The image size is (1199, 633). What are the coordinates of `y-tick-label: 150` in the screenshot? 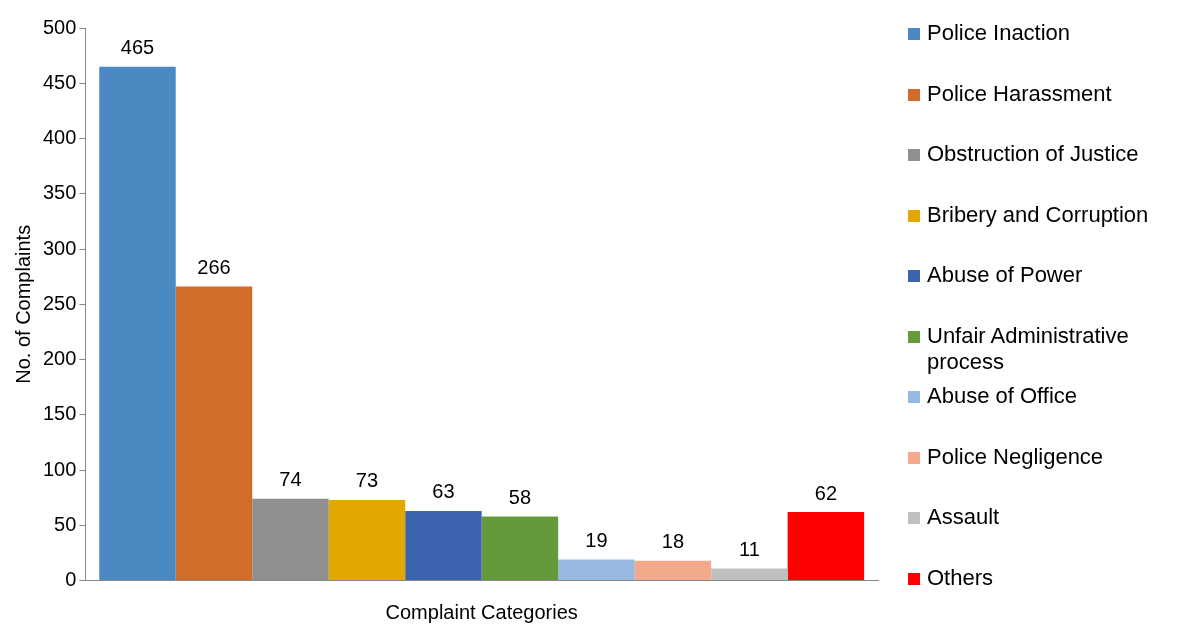 It's located at (59, 413).